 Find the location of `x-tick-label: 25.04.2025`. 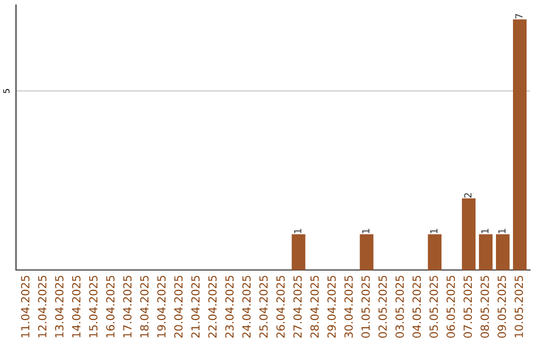

x-tick-label: 25.04.2025 is located at coordinates (263, 307).